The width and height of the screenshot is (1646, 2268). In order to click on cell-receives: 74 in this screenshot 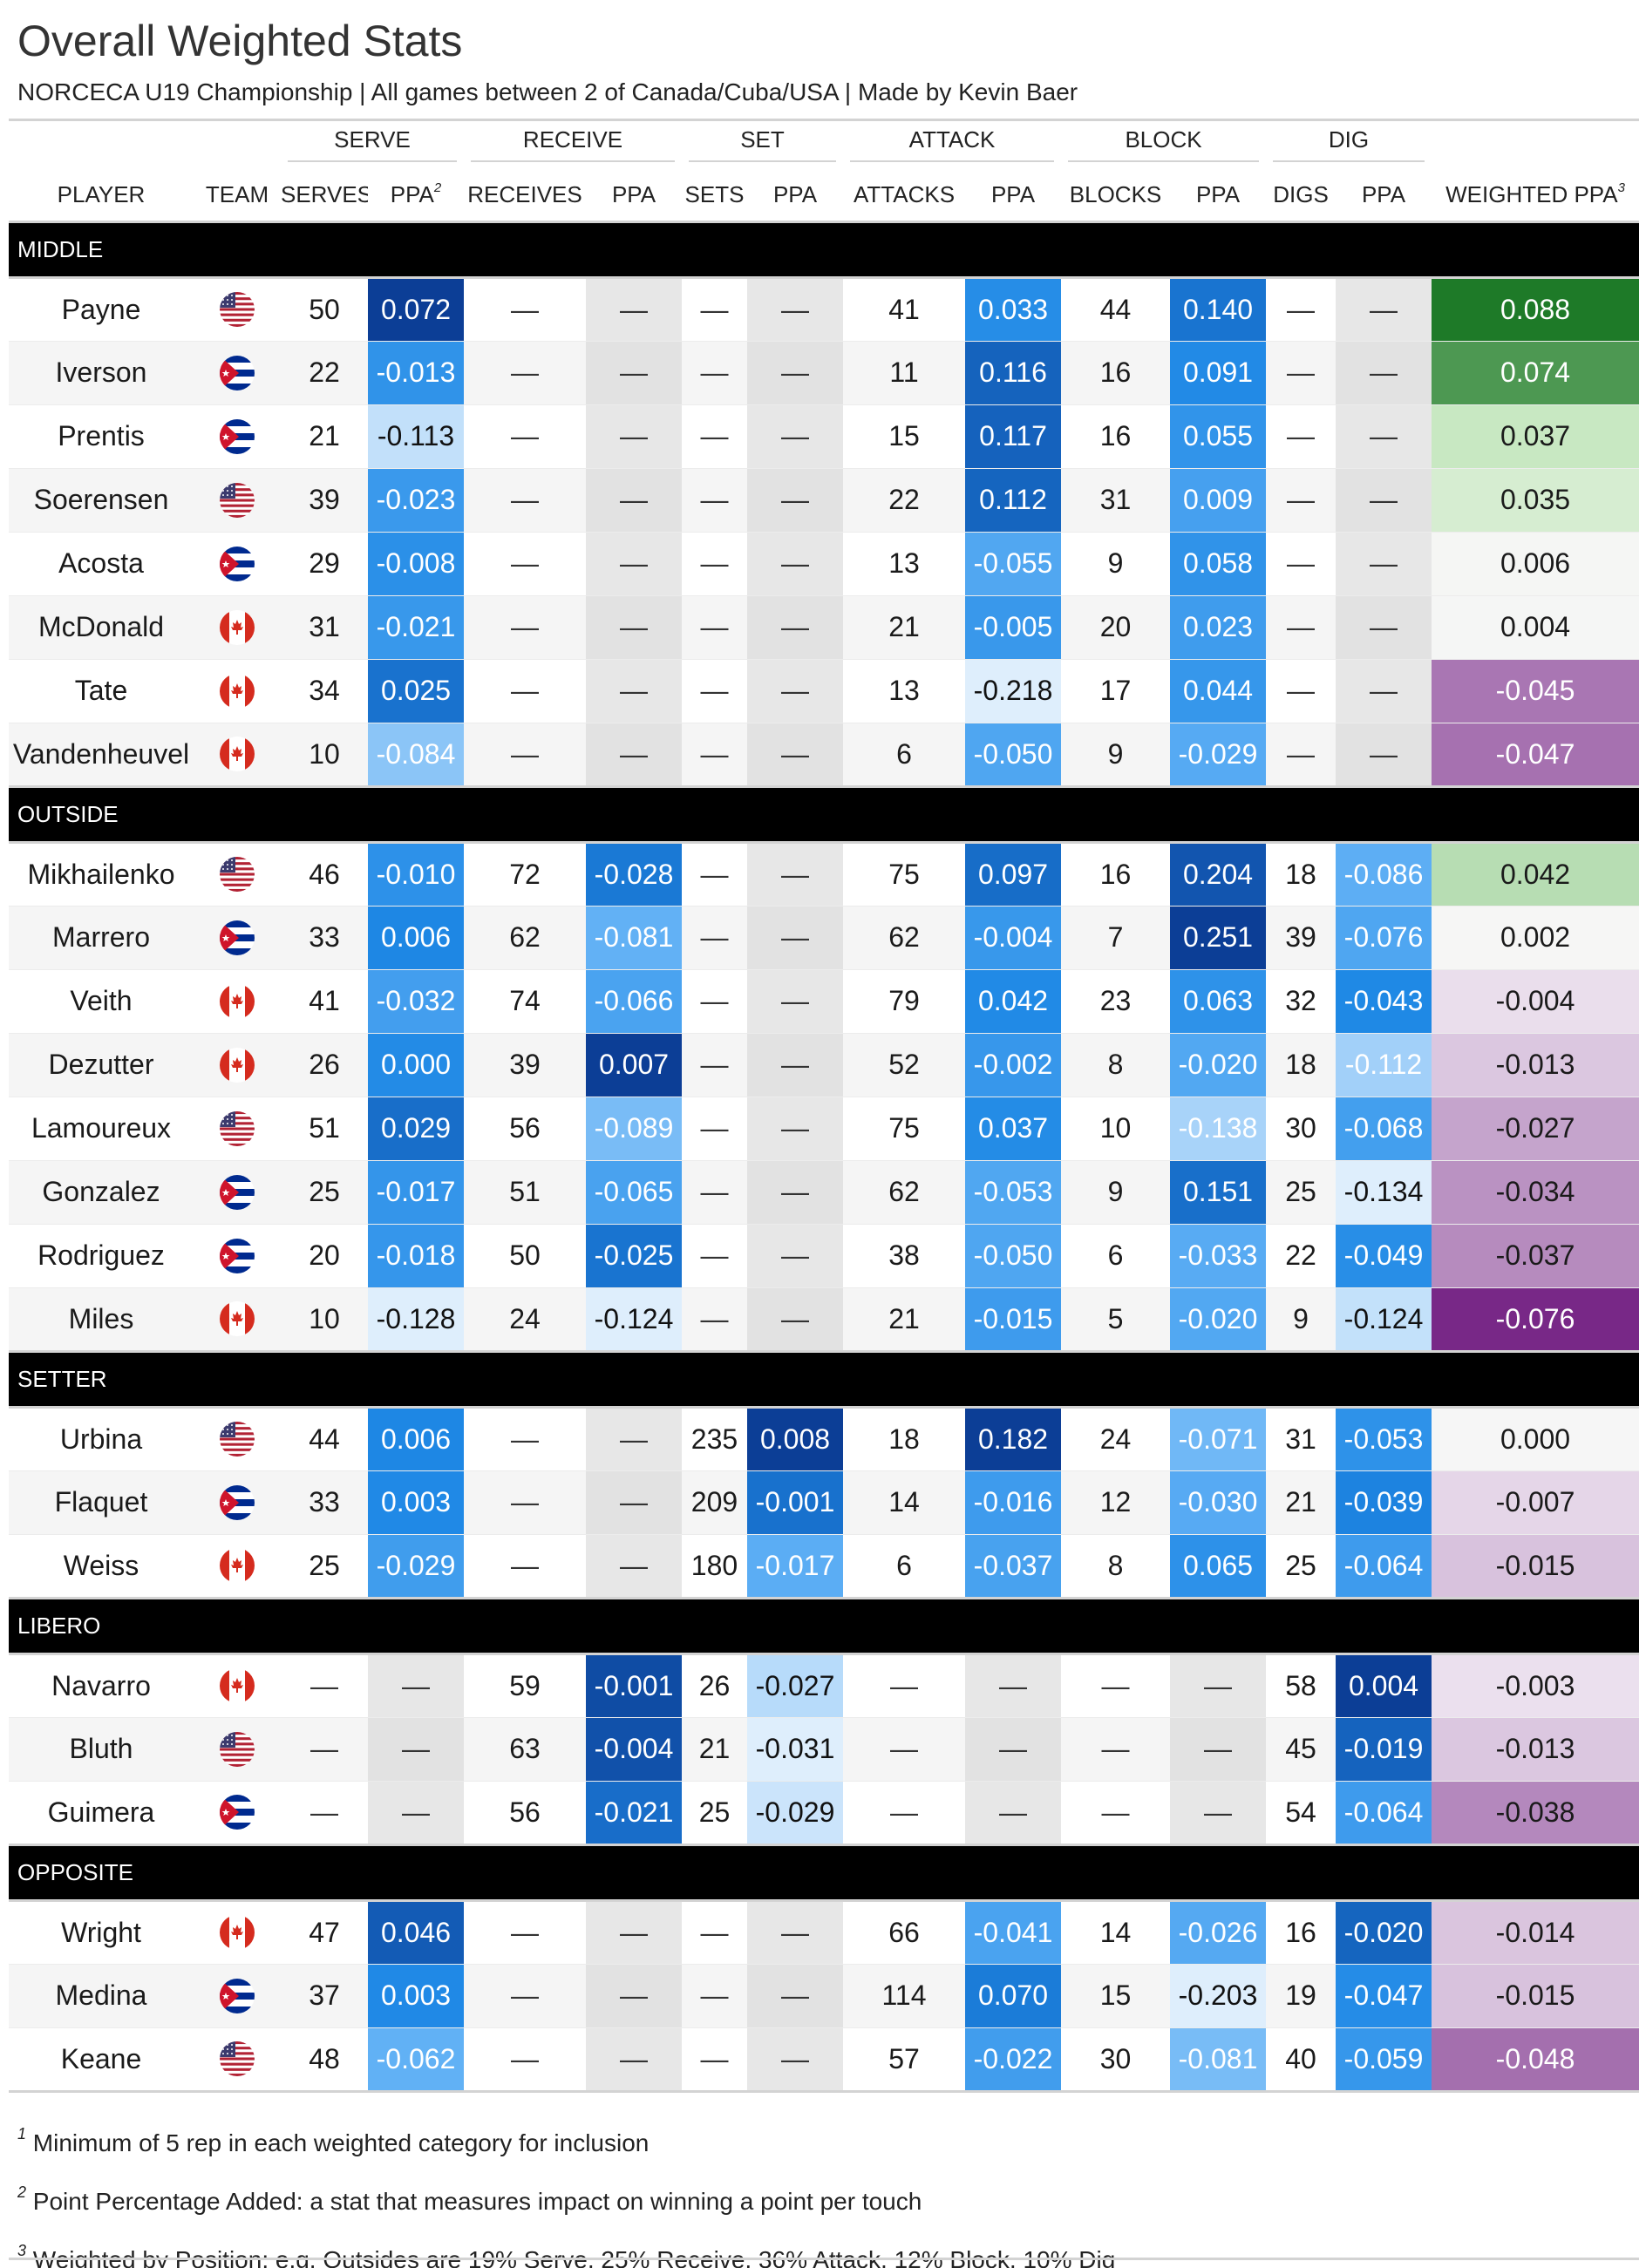, I will do `click(525, 1001)`.